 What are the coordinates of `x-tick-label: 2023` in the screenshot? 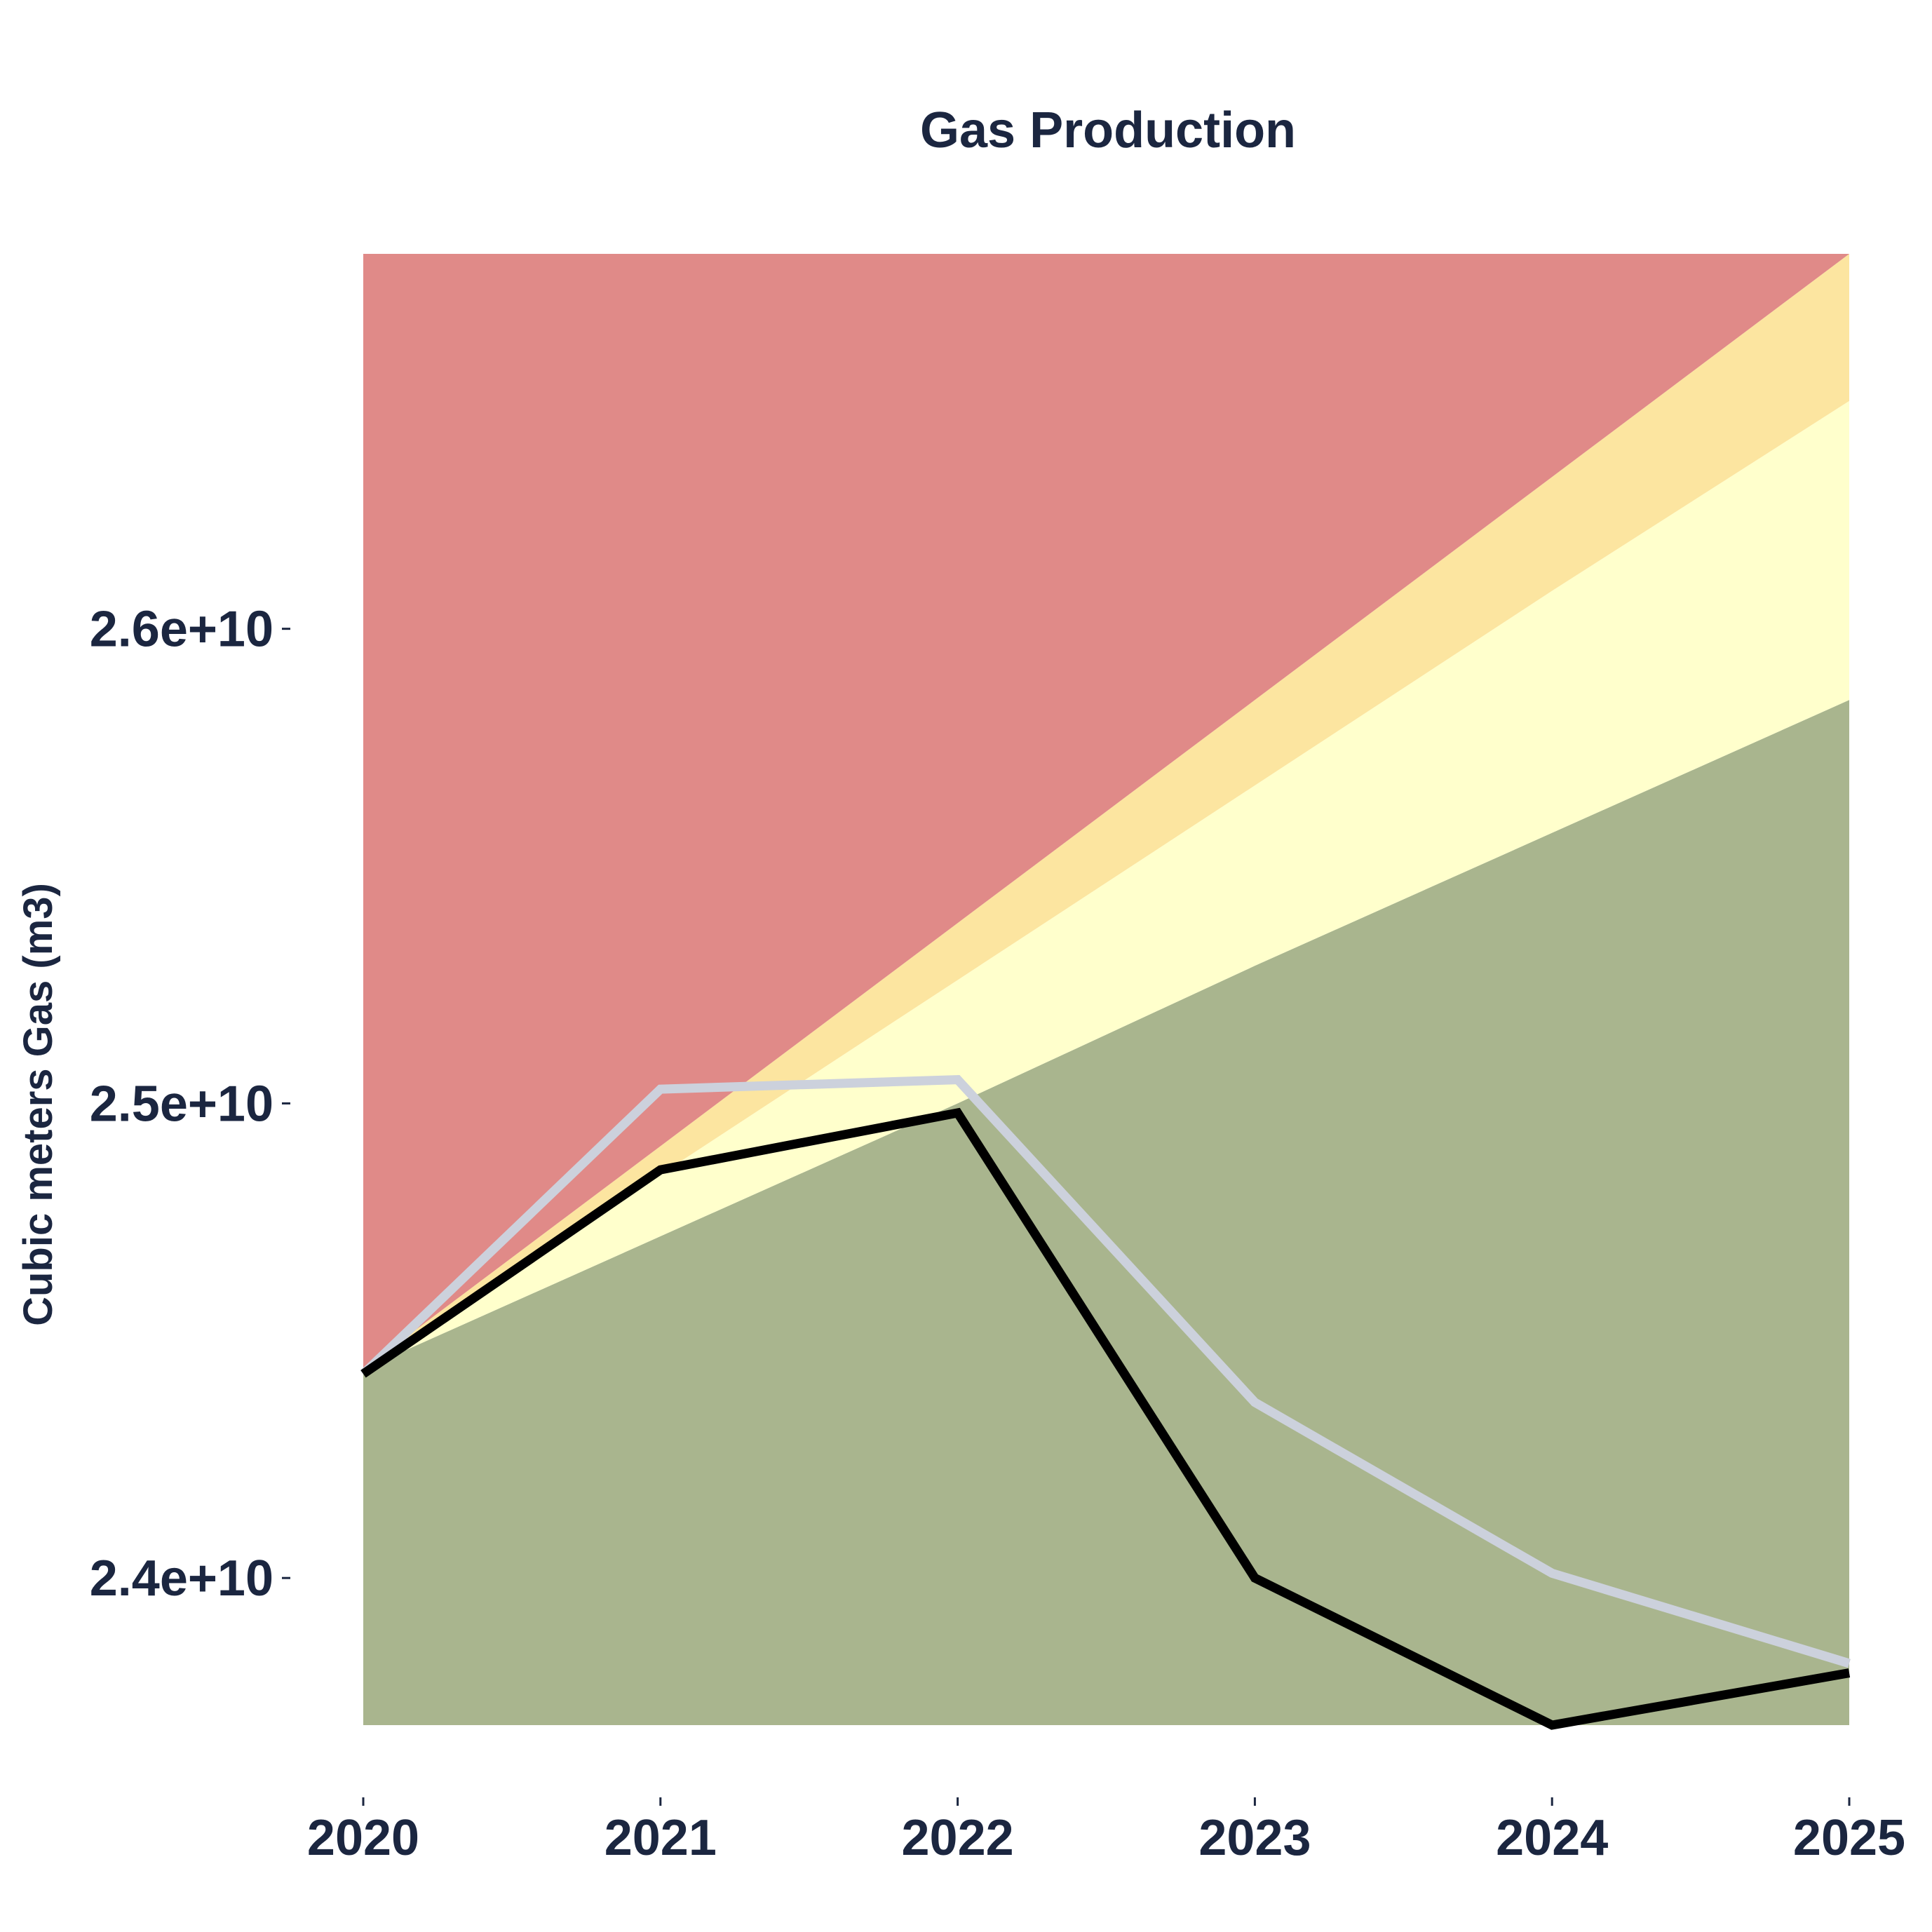 It's located at (1254, 1838).